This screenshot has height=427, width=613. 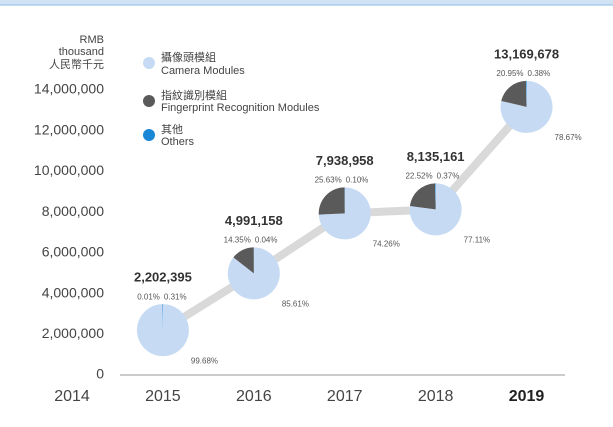 What do you see at coordinates (436, 396) in the screenshot?
I see `x-tick-label: 2018` at bounding box center [436, 396].